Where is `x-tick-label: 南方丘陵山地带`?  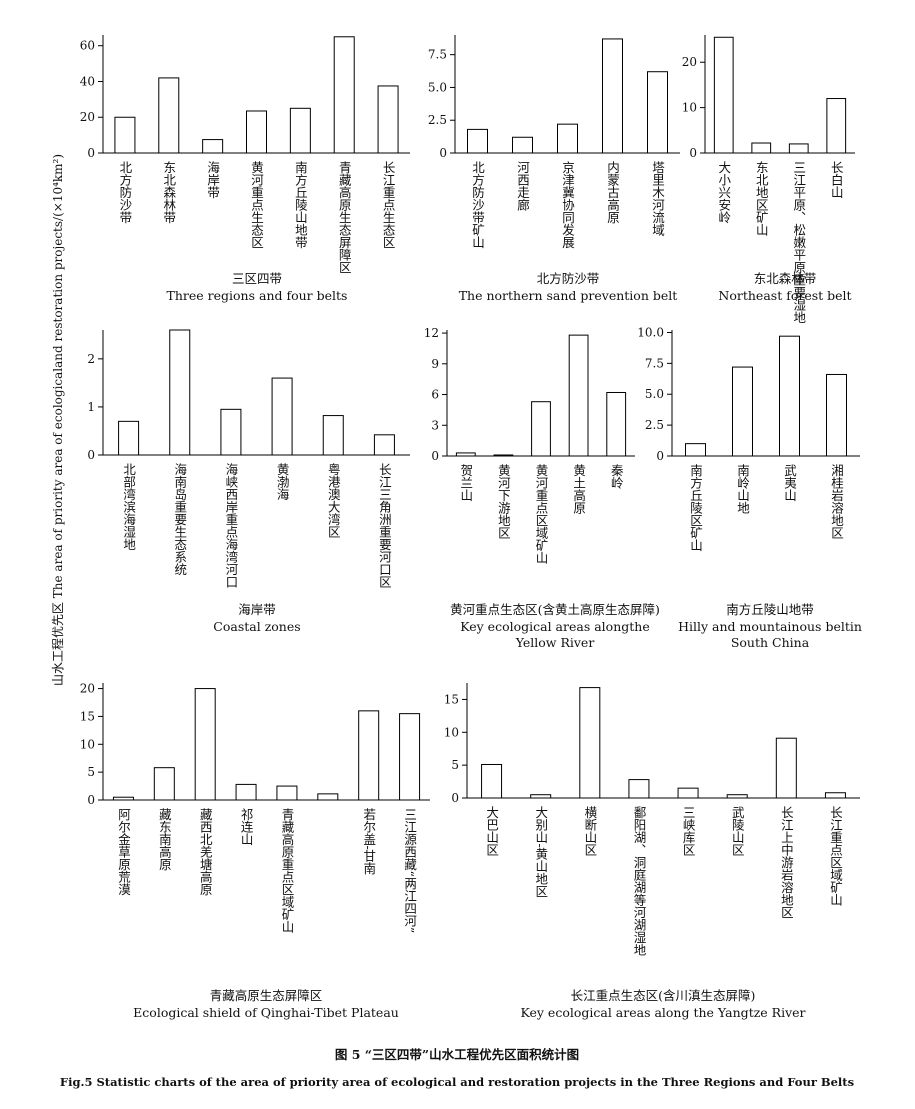 x-tick-label: 南方丘陵山地带 is located at coordinates (300, 204).